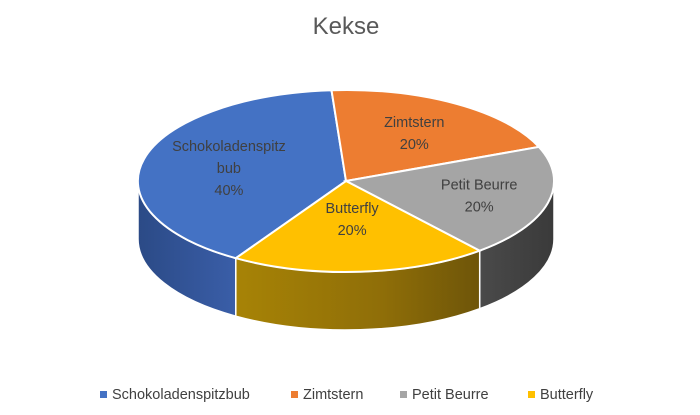 The height and width of the screenshot is (415, 700). Describe the element at coordinates (181, 395) in the screenshot. I see `legend-label: Schokoladenspitzbub` at that location.